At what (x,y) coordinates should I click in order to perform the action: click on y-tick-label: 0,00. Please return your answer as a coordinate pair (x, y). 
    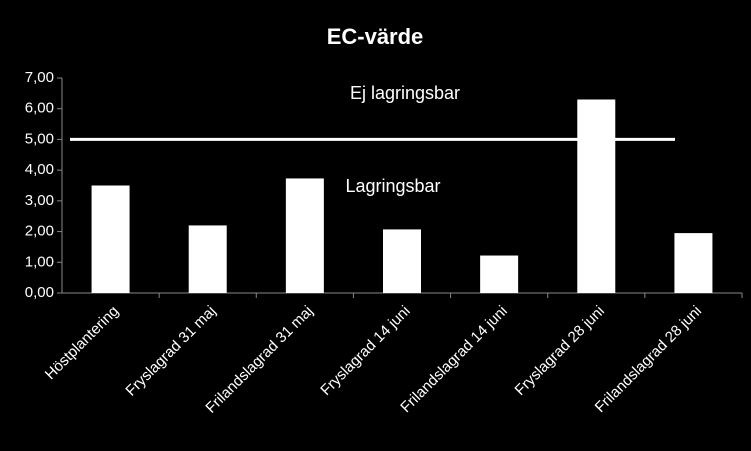
    Looking at the image, I should click on (39, 292).